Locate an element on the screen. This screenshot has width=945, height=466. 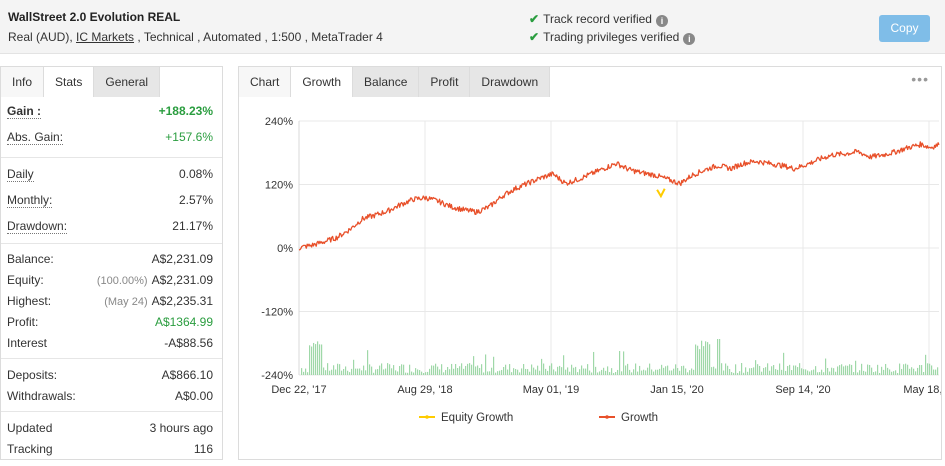
stat-label: Drawdown: is located at coordinates (37, 226).